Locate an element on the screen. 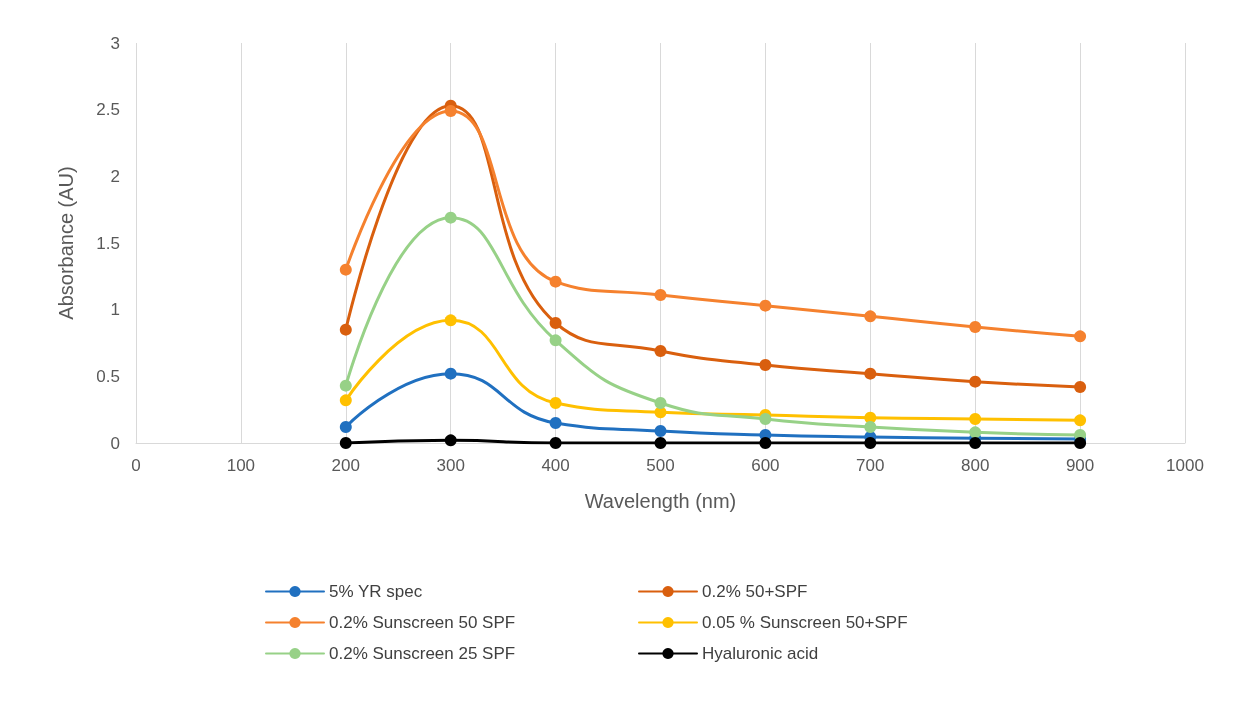 The image size is (1236, 702). legend-label: 0.2% Sunscreen 50 SPF is located at coordinates (422, 622).